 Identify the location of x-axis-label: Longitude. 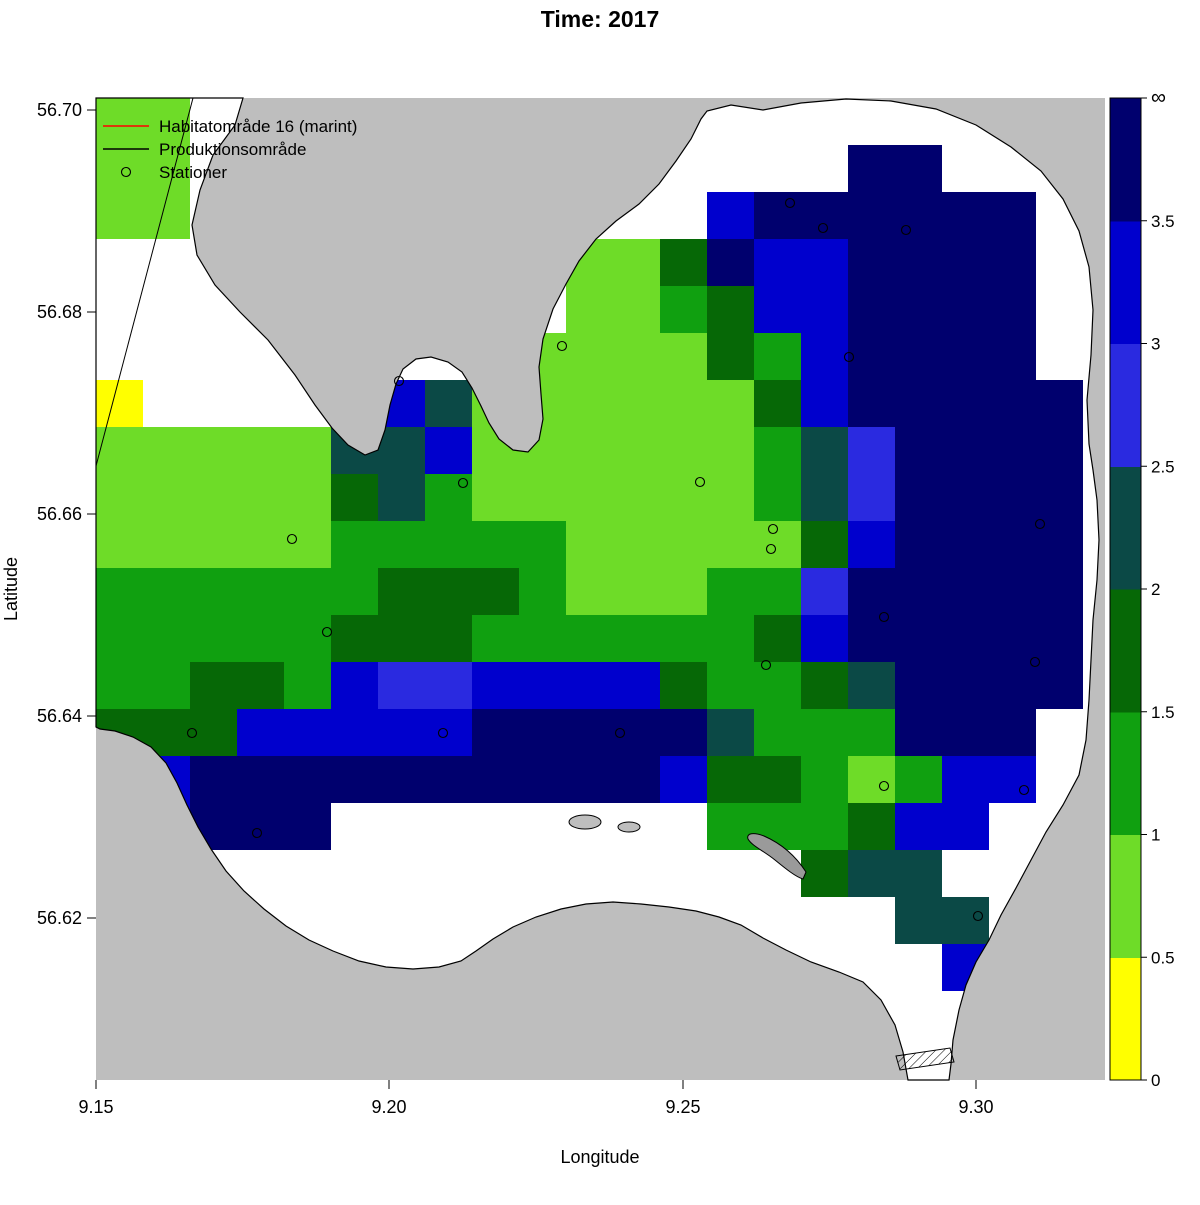
(599, 1157).